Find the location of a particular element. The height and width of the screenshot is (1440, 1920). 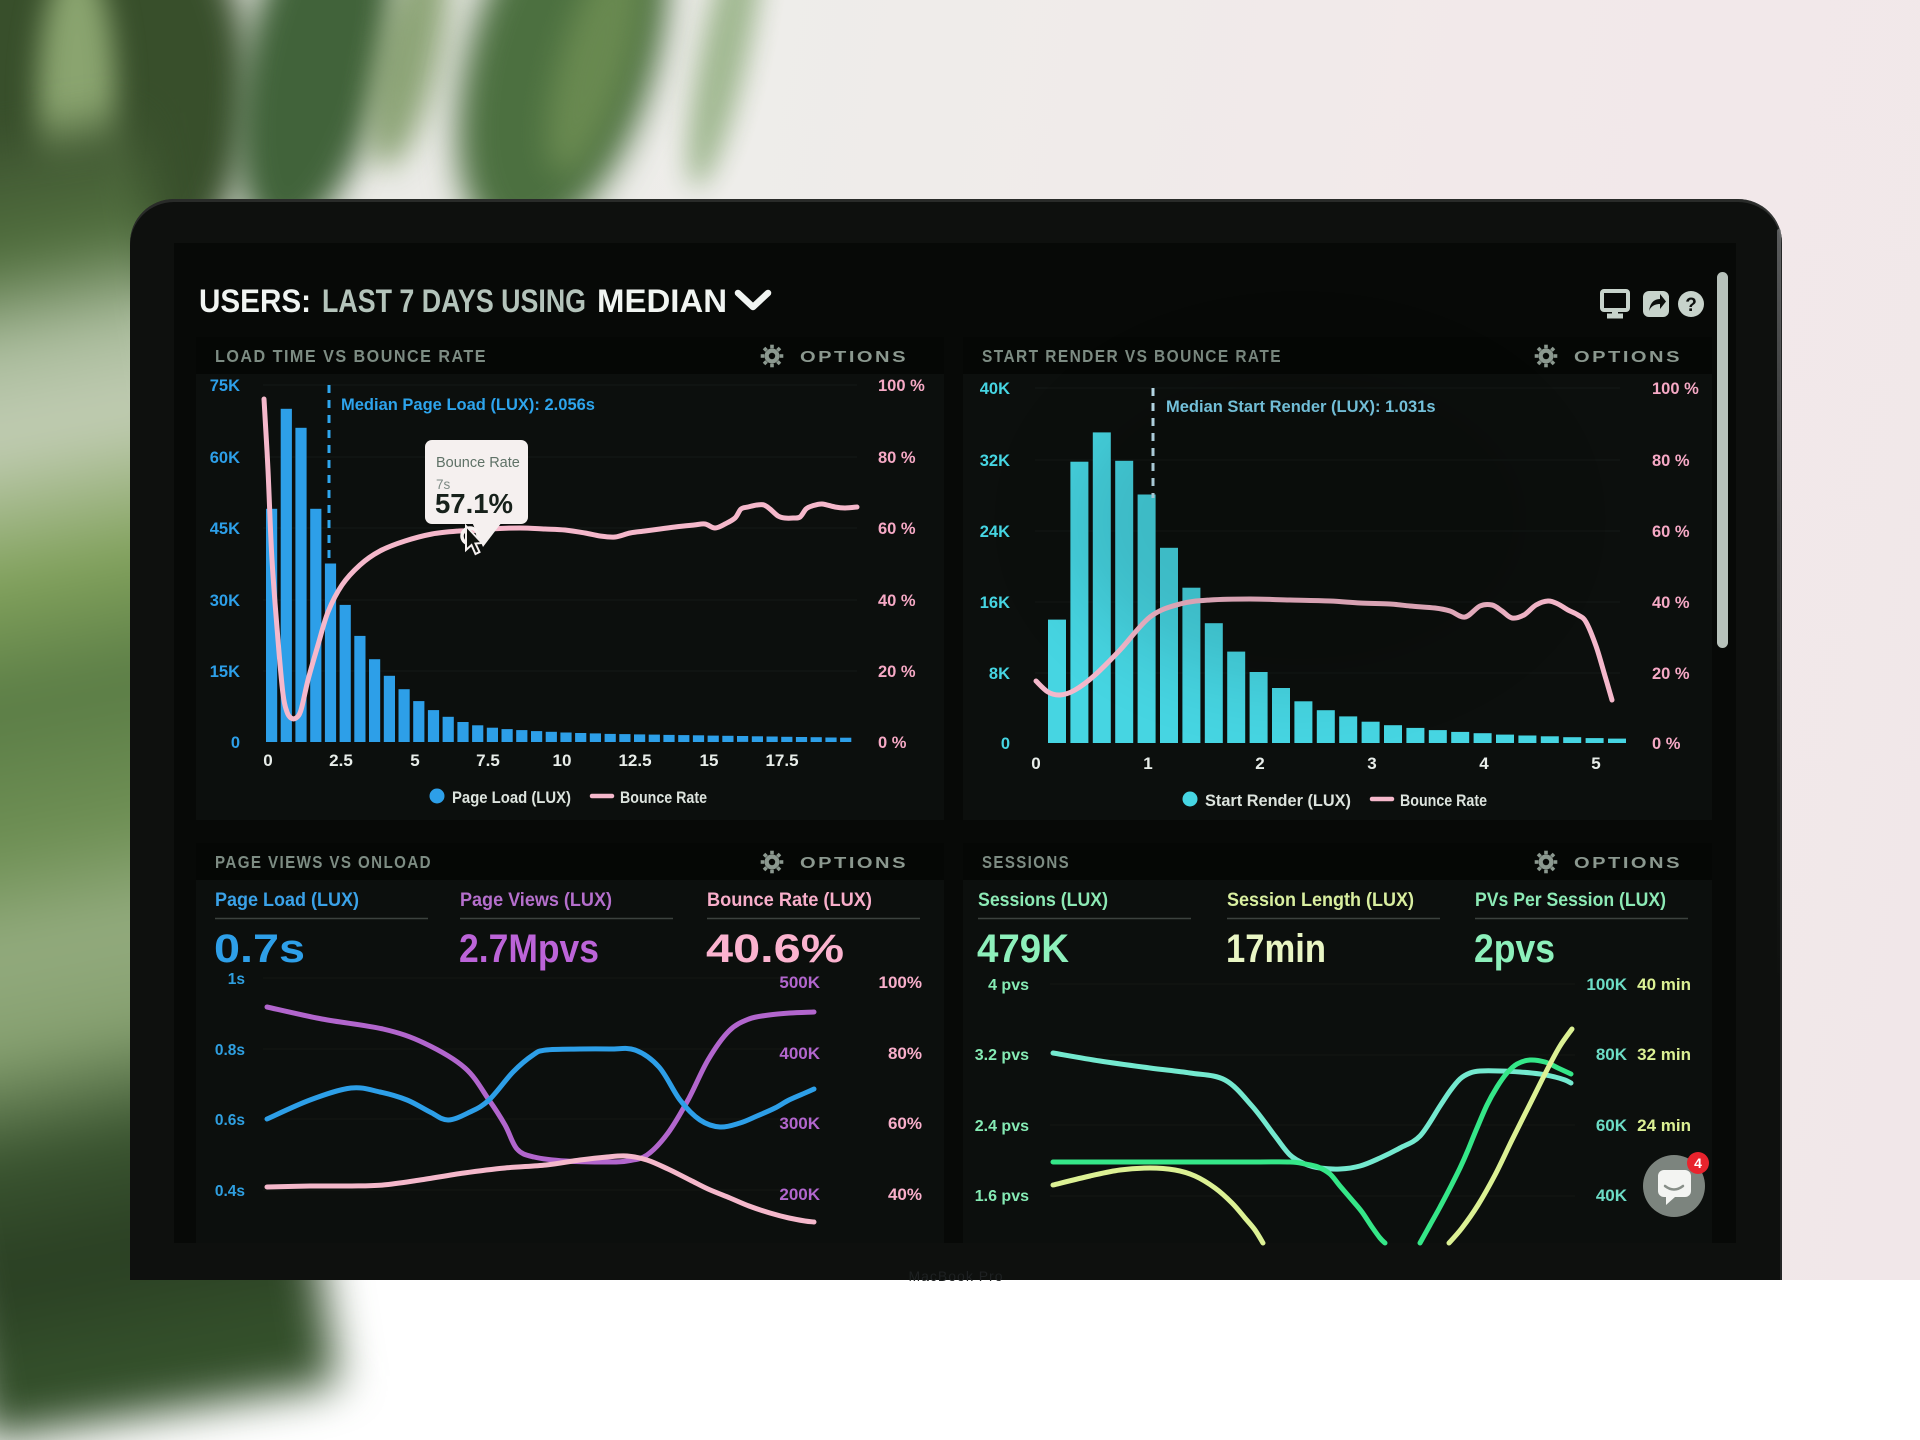

svg-text: 3 is located at coordinates (1371, 763).